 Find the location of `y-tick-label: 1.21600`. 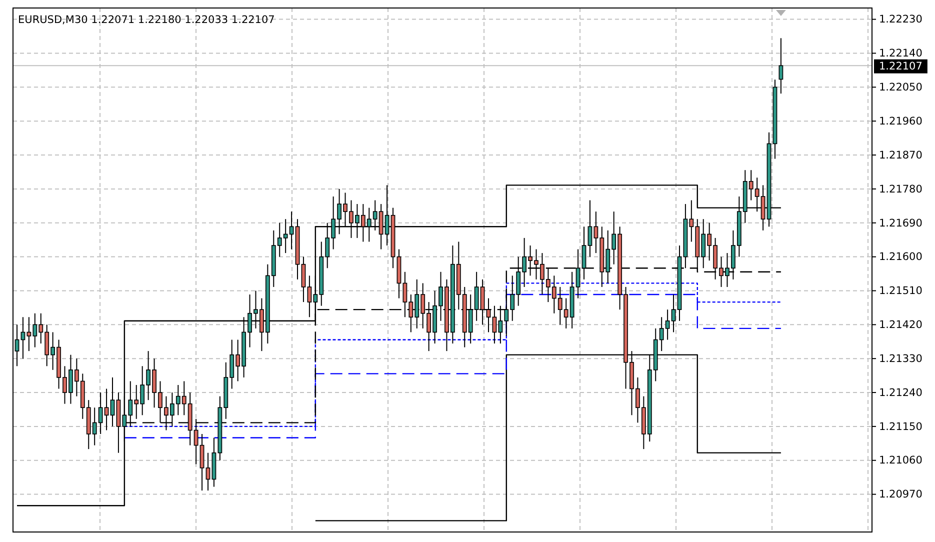

y-tick-label: 1.21600 is located at coordinates (900, 257).